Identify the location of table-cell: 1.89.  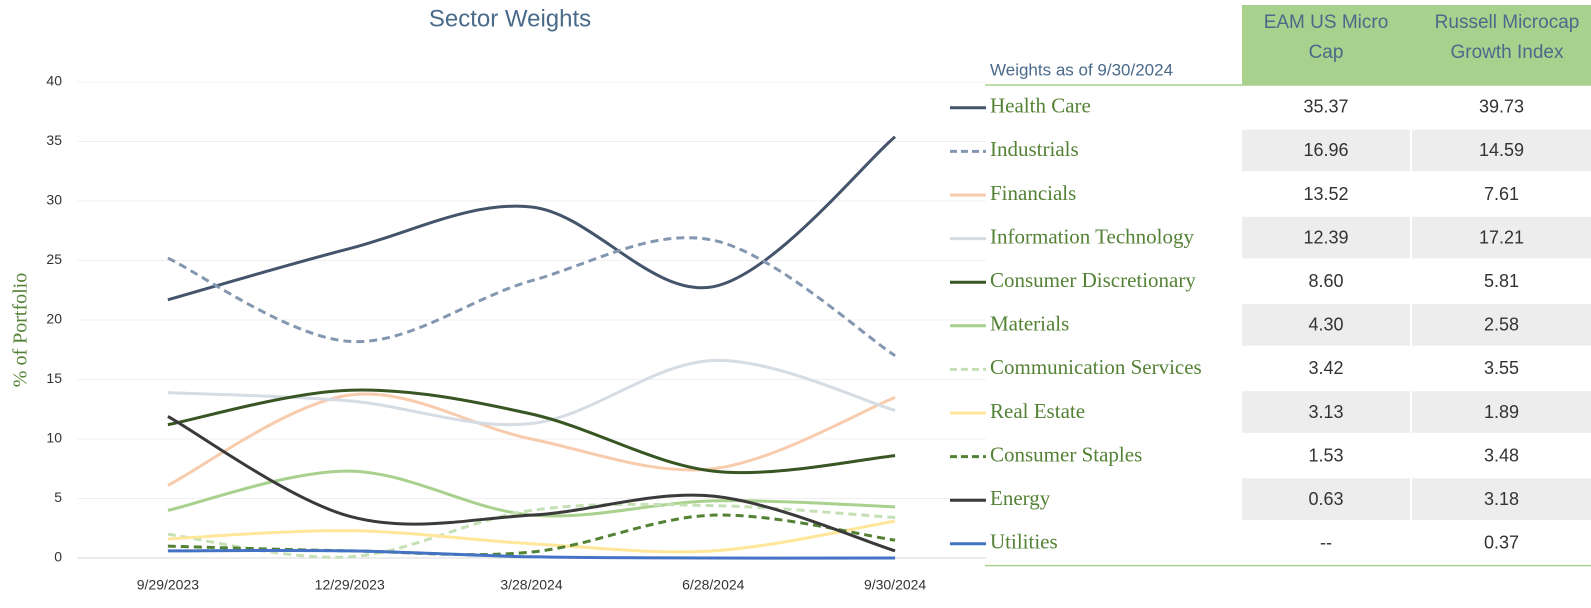
(1501, 412).